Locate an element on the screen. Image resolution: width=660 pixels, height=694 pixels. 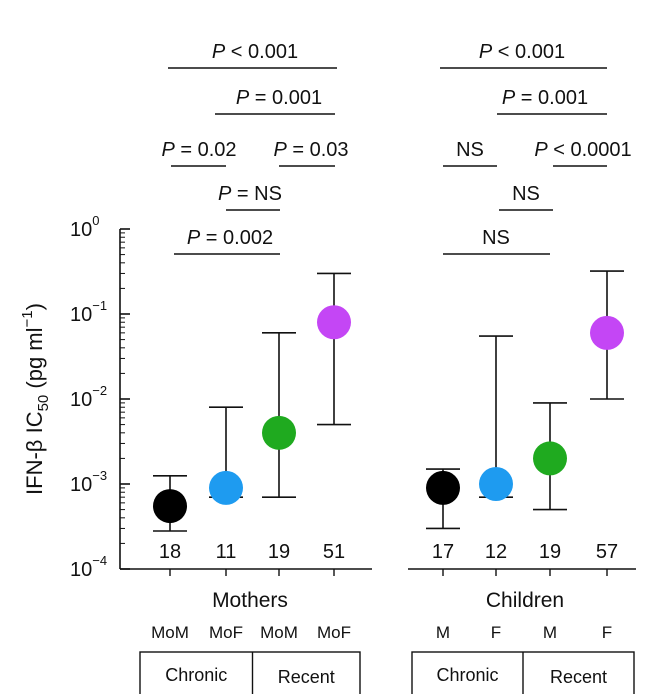
data-point-children-f-chronic: 12 F is located at coordinates (496, 488).